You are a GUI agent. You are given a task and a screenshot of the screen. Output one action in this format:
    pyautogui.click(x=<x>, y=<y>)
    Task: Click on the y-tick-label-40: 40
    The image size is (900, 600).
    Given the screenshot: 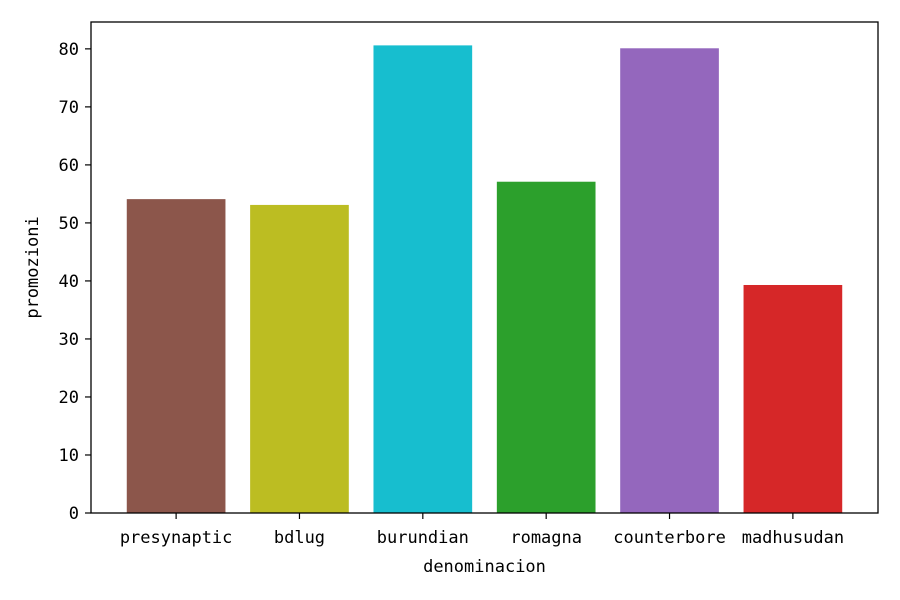 What is the action you would take?
    pyautogui.click(x=69, y=282)
    